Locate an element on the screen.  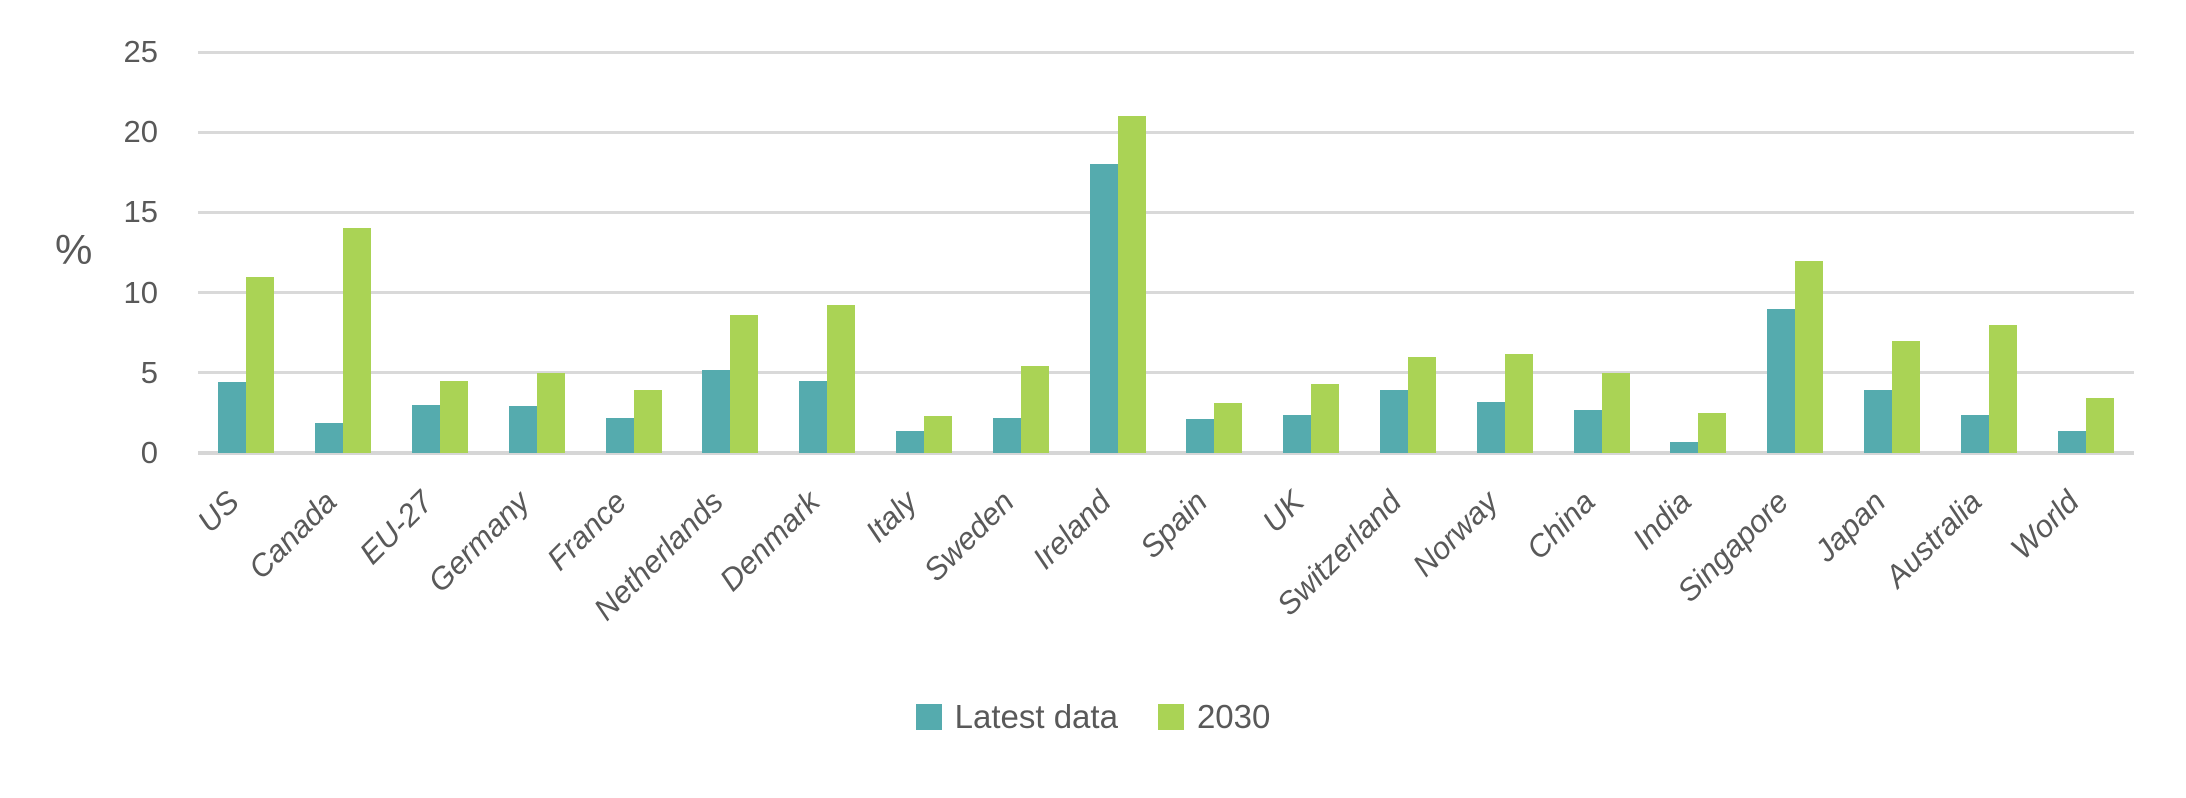
bar-2030-uk is located at coordinates (1325, 418).